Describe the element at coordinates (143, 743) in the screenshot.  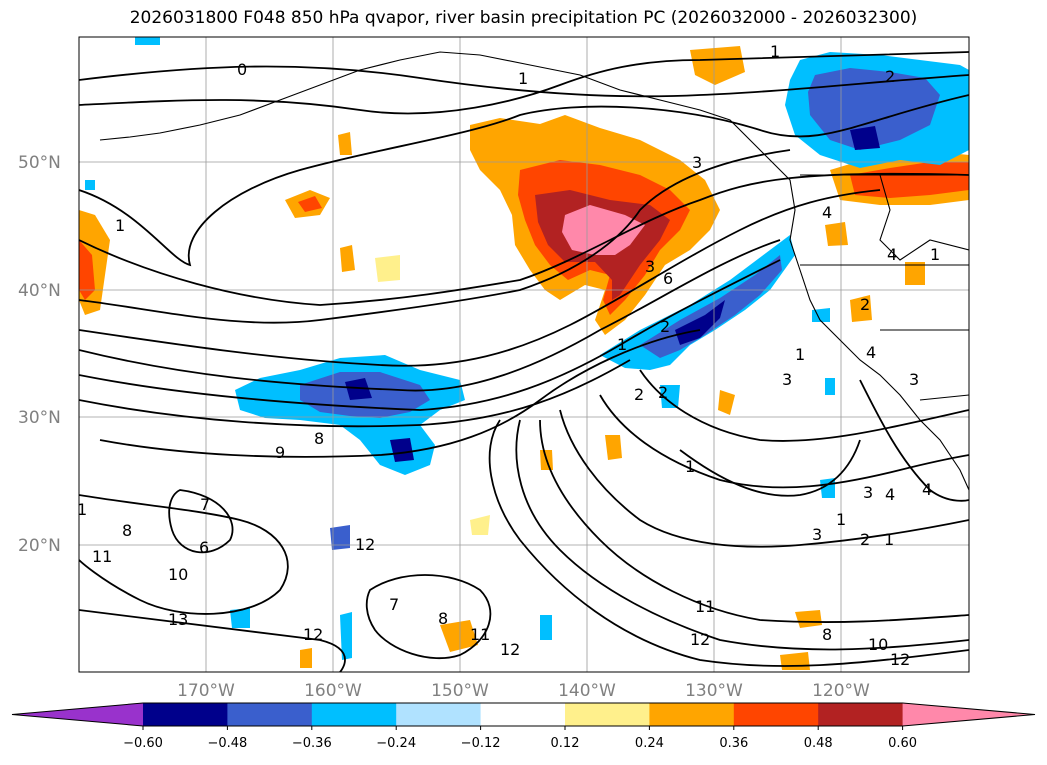
I see `colorbar-tick-label: −0.60` at that location.